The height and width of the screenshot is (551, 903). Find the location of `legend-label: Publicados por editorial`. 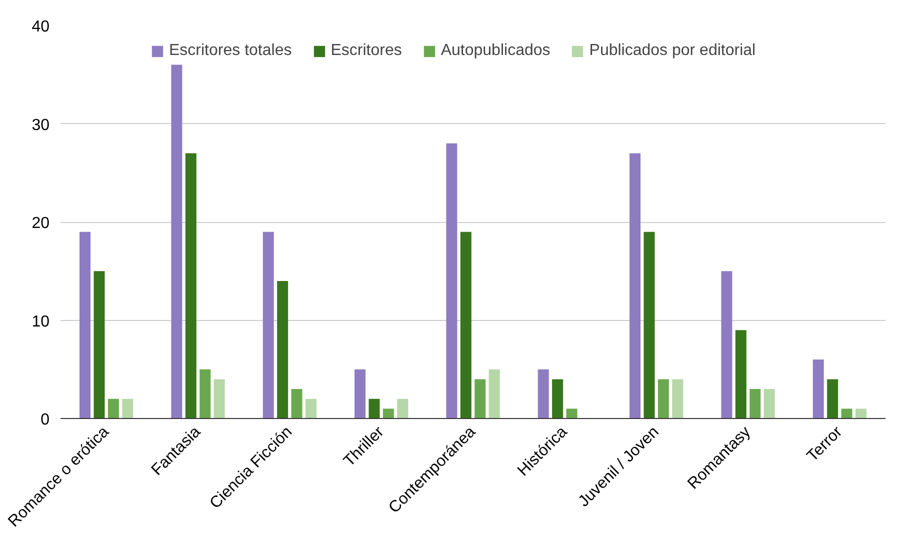

legend-label: Publicados por editorial is located at coordinates (672, 51).